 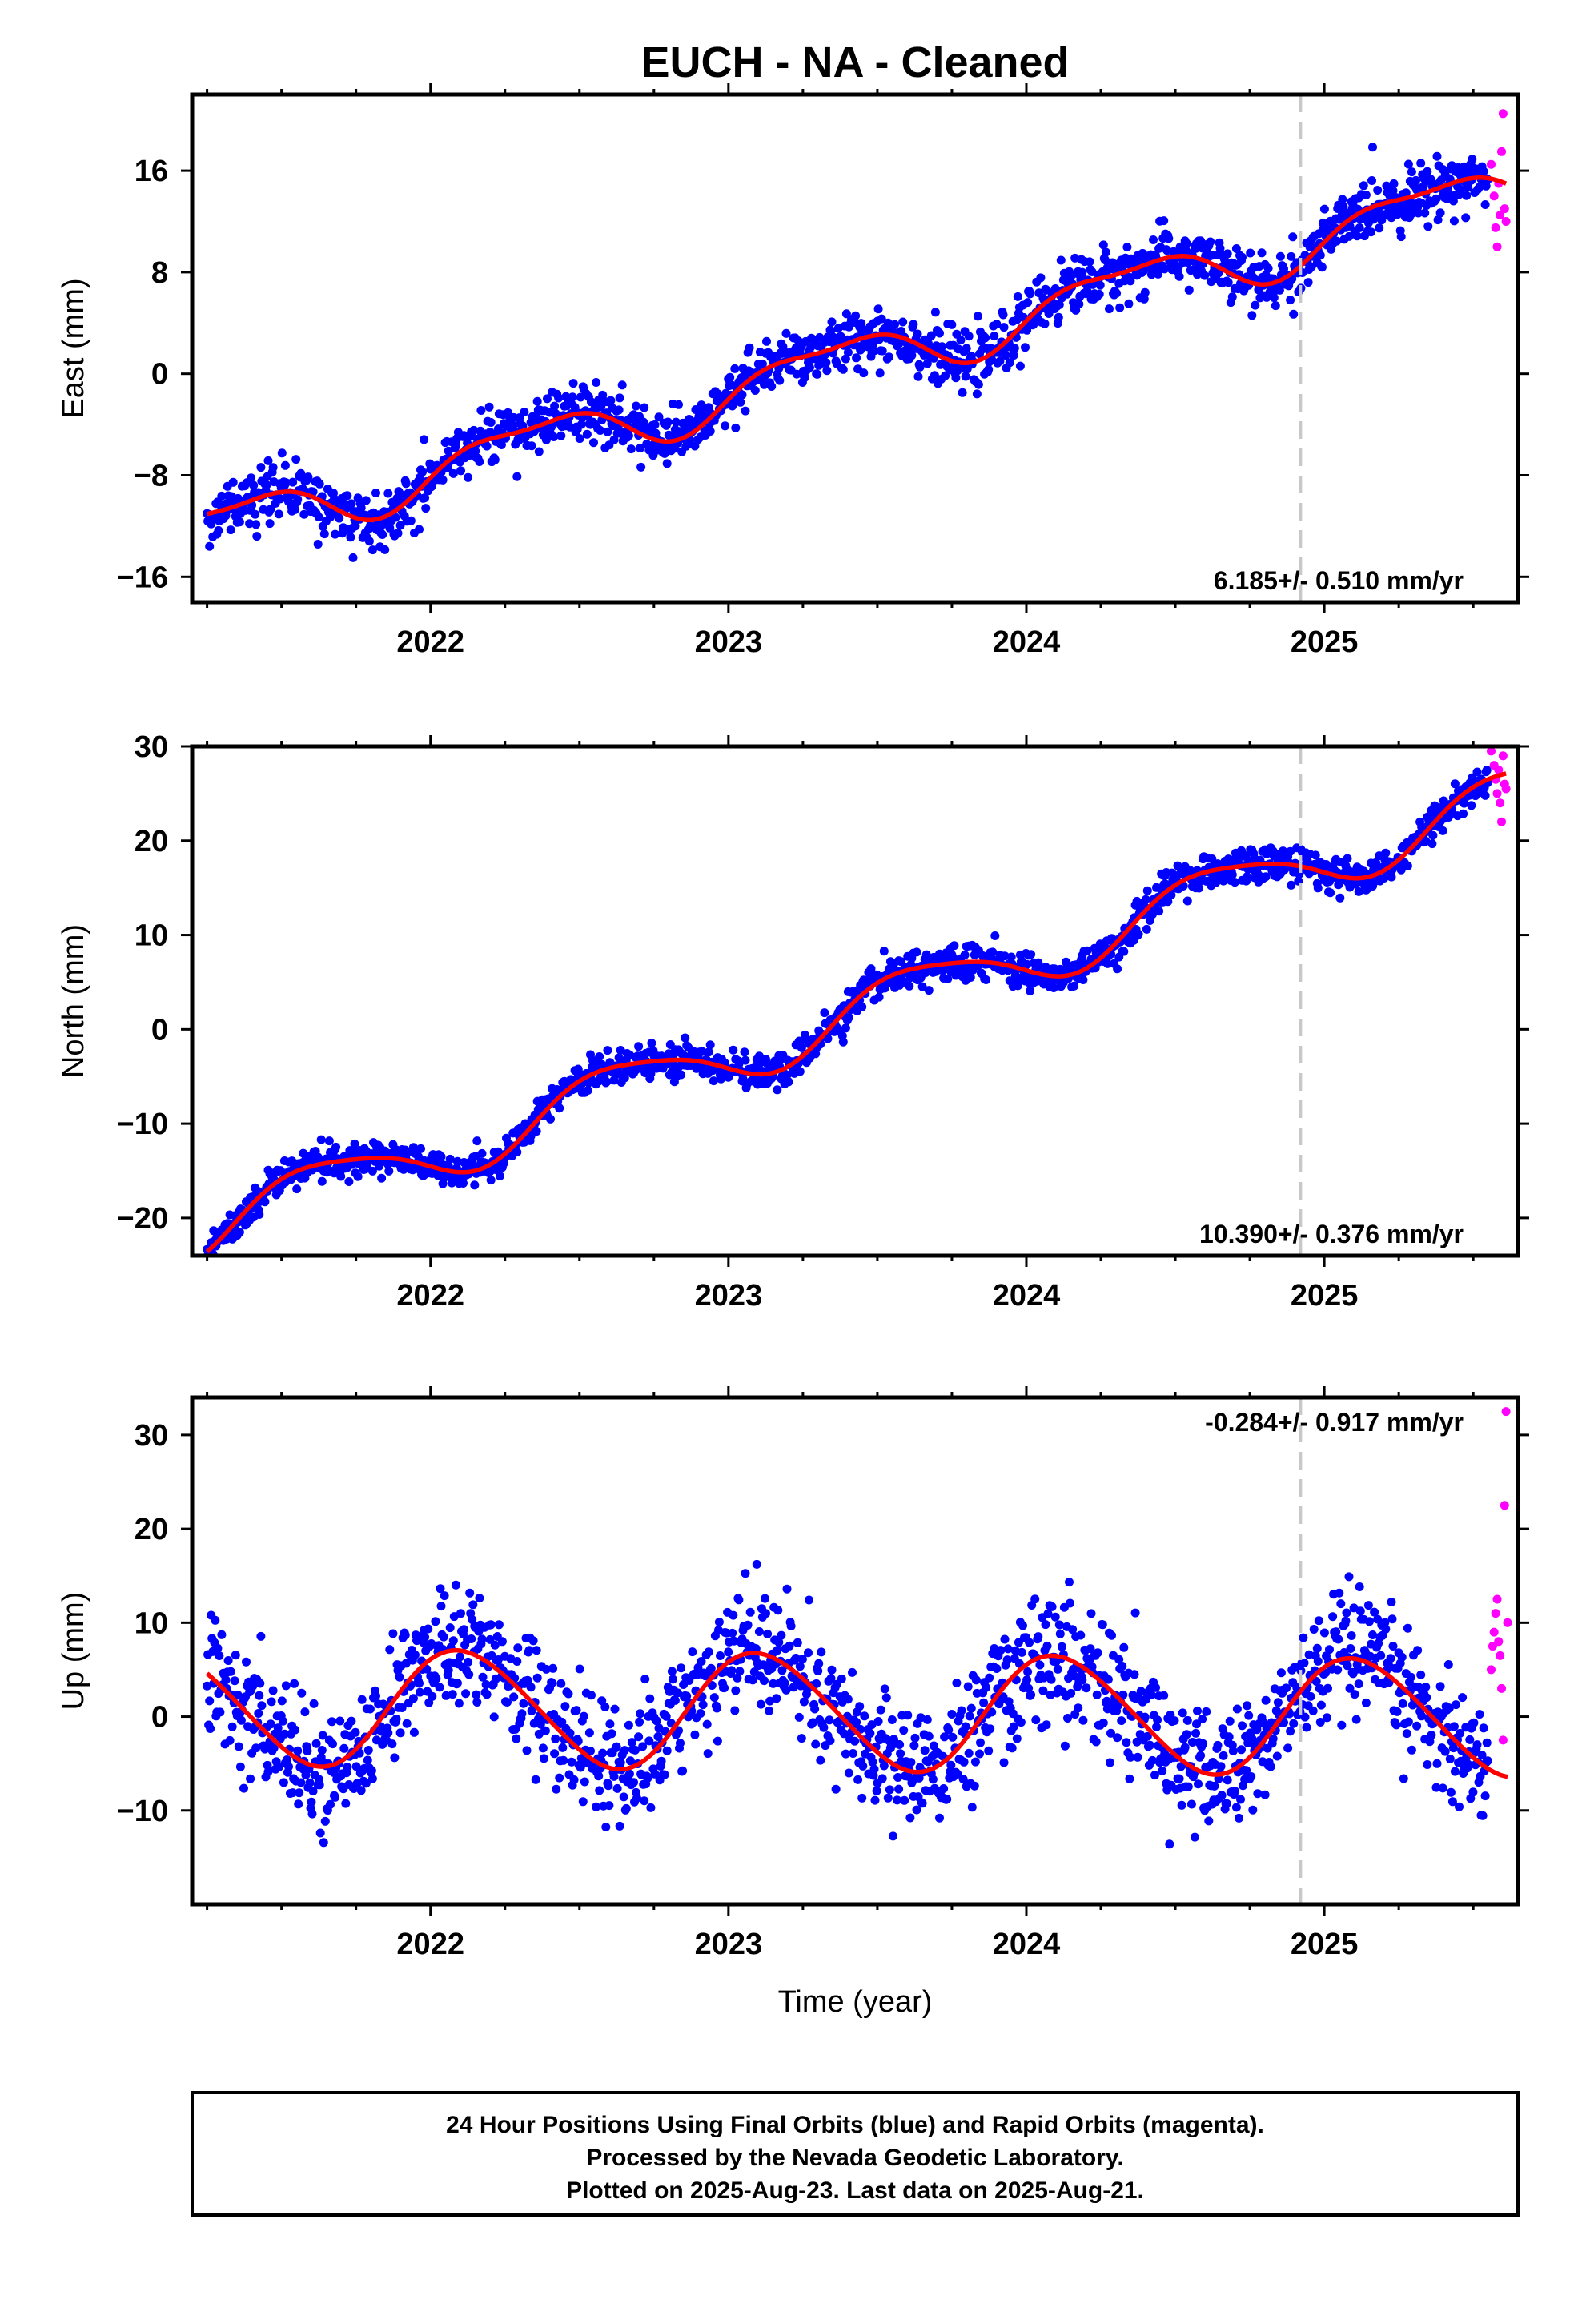 I want to click on y-tick-label: 20, so click(x=151, y=841).